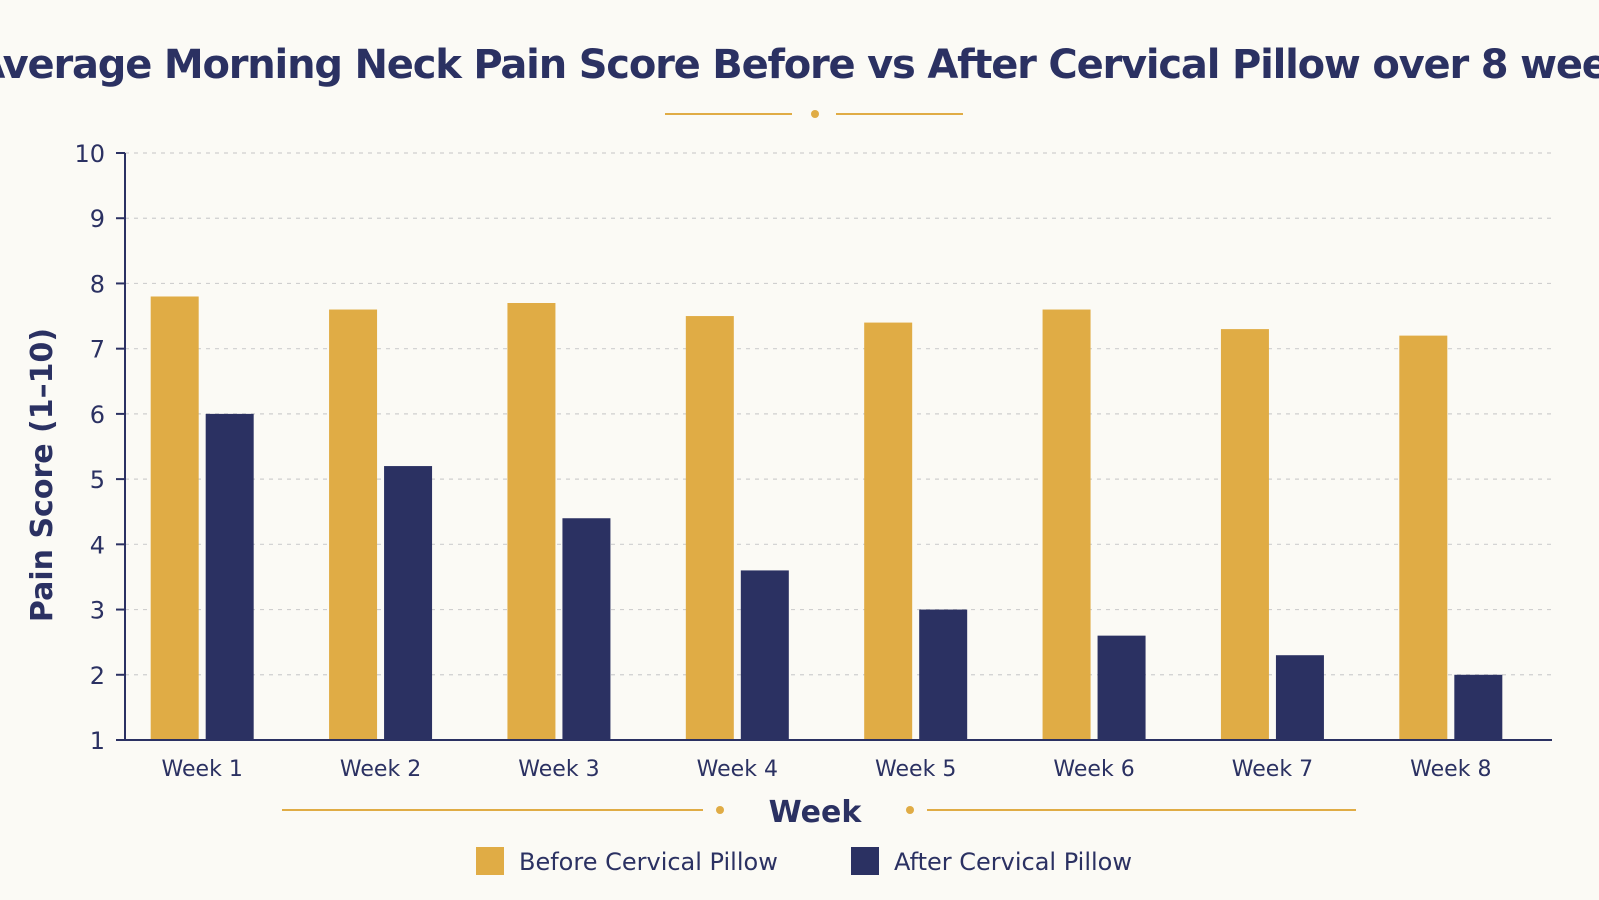  I want to click on y-tick-label: 8, so click(97, 284).